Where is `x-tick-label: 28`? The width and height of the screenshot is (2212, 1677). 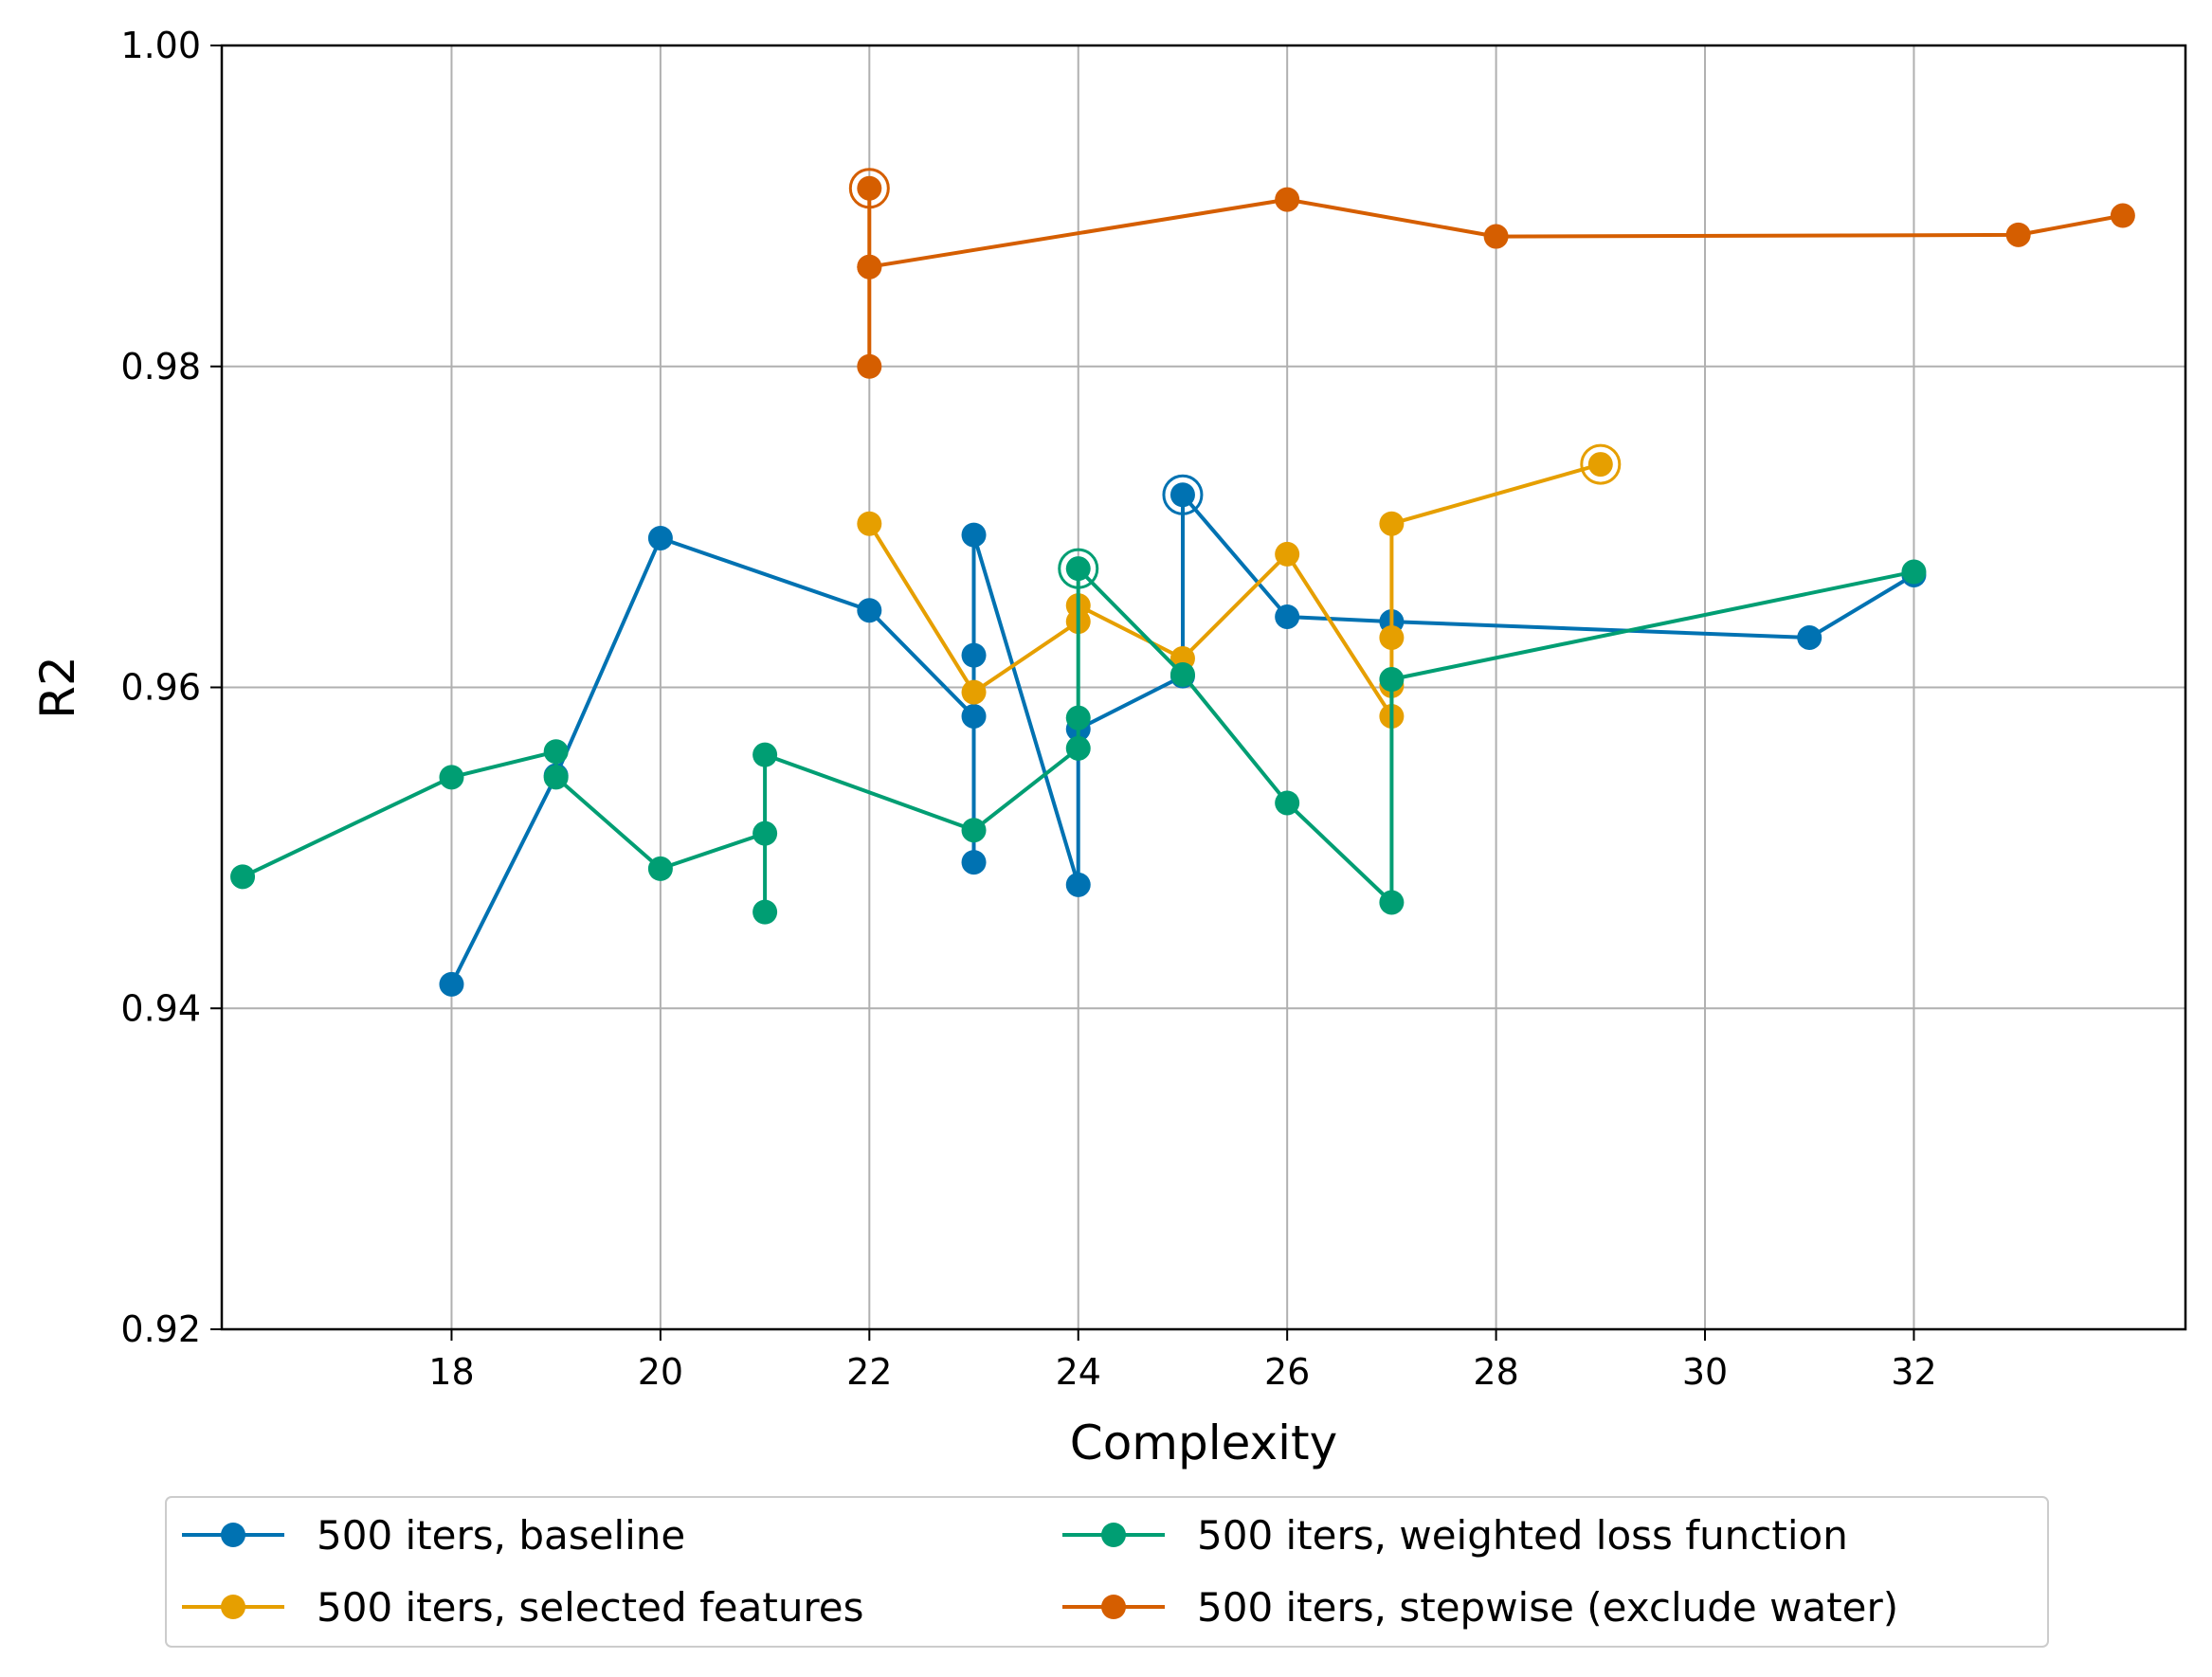
x-tick-label: 28 is located at coordinates (1495, 1372).